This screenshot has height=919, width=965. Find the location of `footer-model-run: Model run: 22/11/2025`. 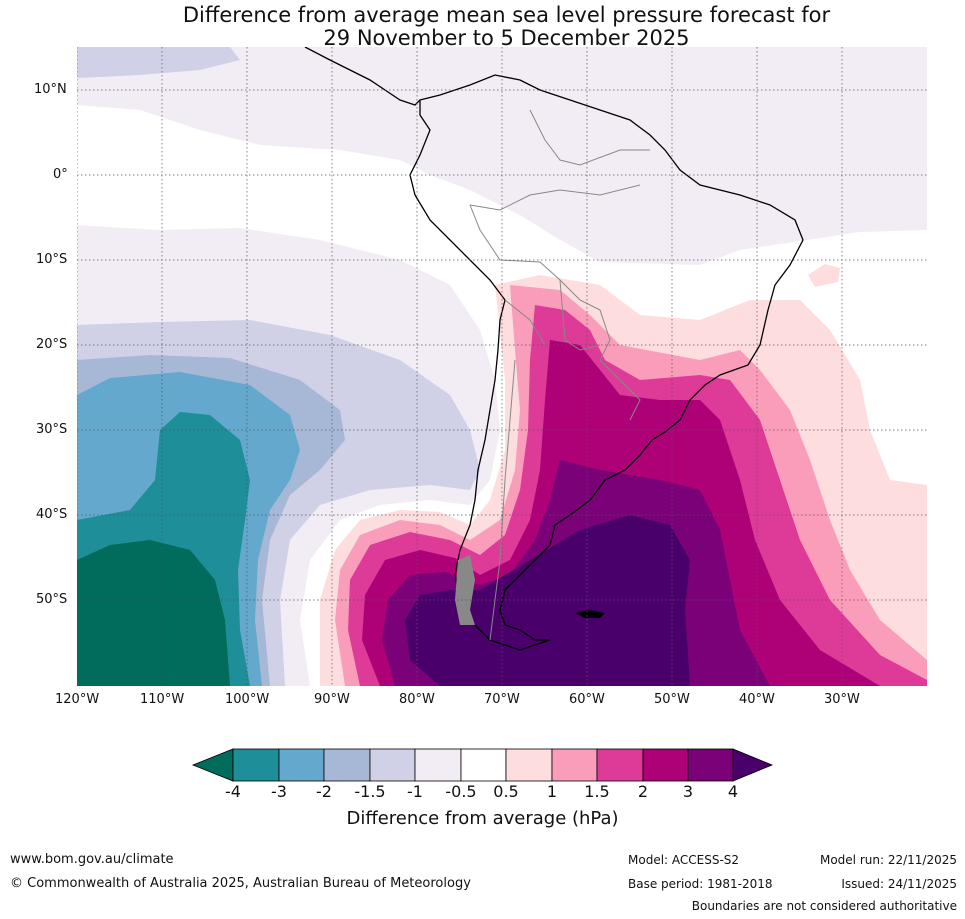

footer-model-run: Model run: 22/11/2025 is located at coordinates (888, 860).